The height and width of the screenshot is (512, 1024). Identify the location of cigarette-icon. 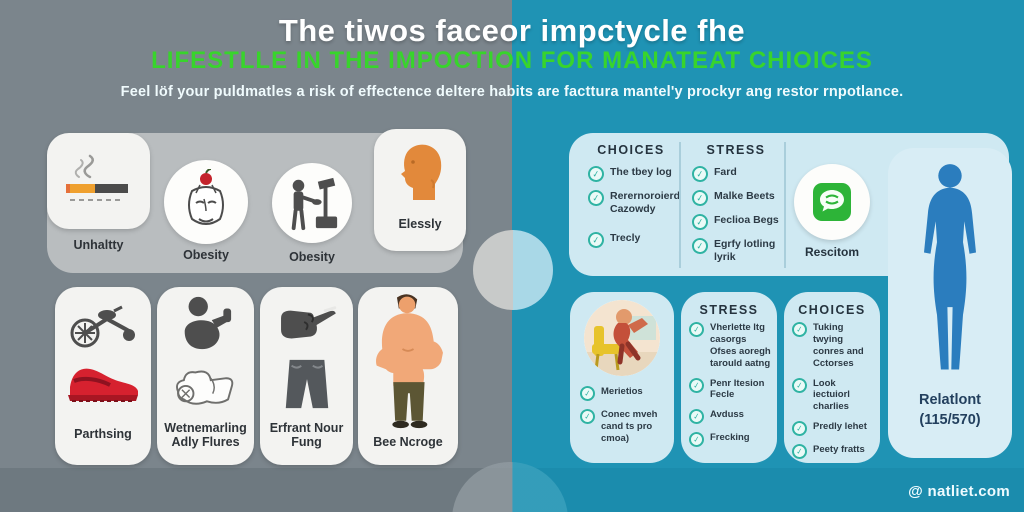
(96, 177).